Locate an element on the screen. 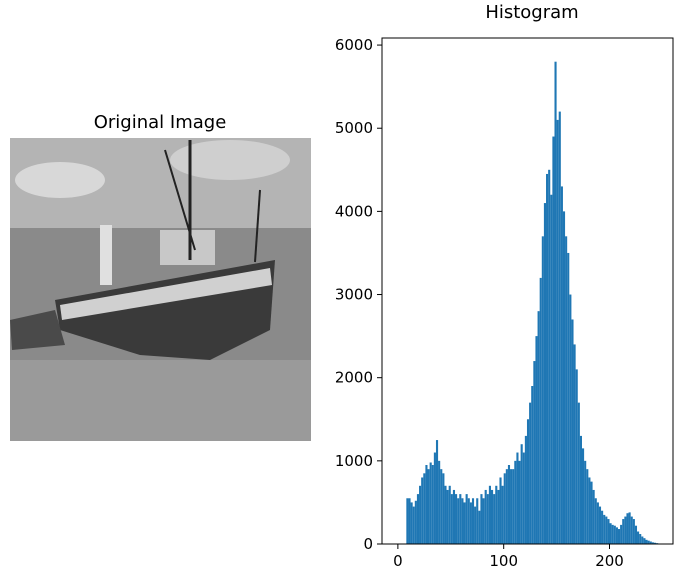  x-tick-label: 200 is located at coordinates (609, 561).